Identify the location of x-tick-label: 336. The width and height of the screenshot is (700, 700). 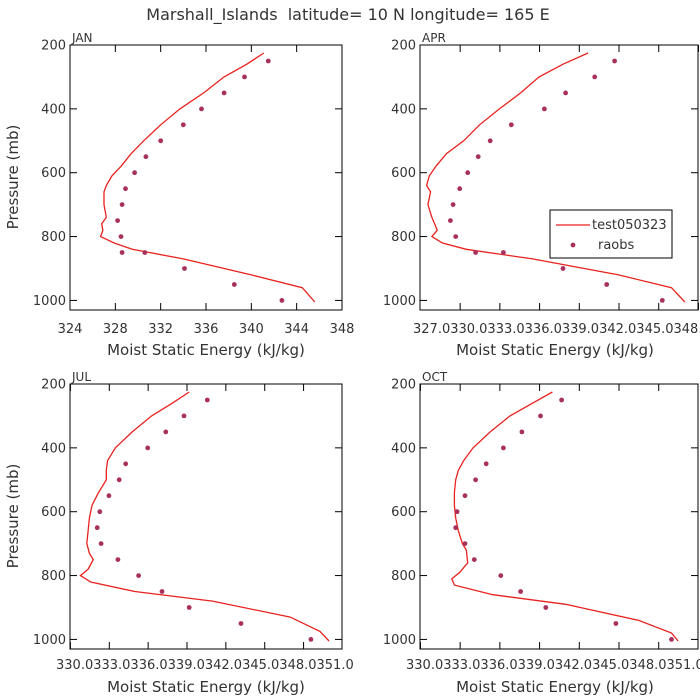
(206, 329).